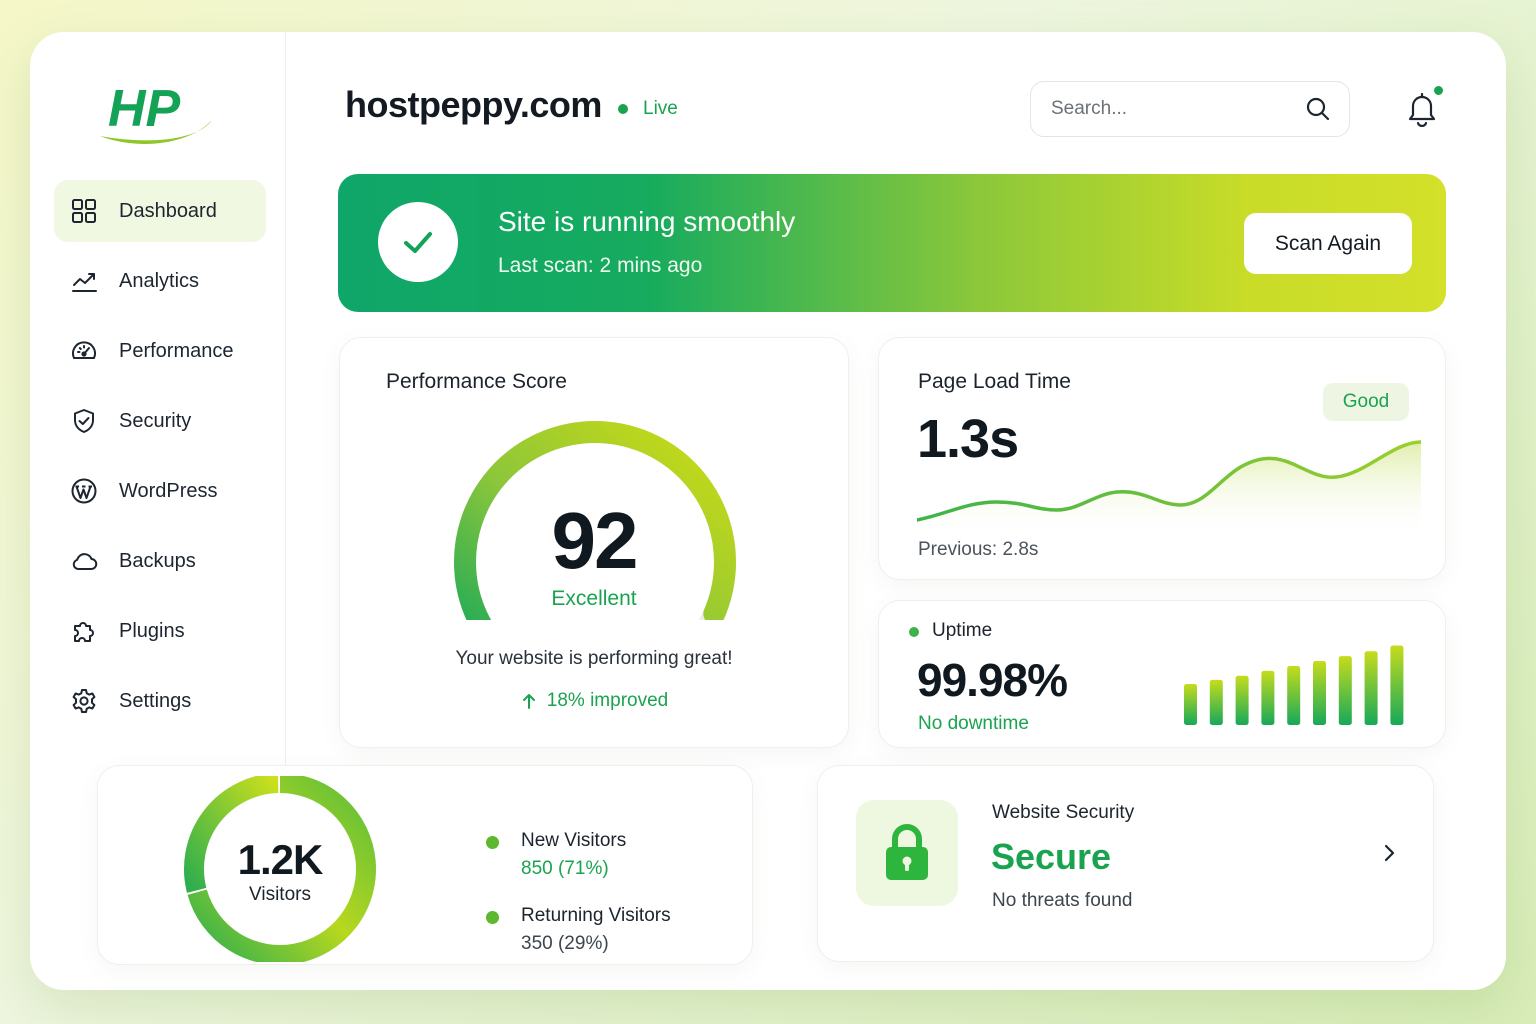 This screenshot has width=1536, height=1024. I want to click on sidebar: HP Dashboard Analytics, so click(158, 399).